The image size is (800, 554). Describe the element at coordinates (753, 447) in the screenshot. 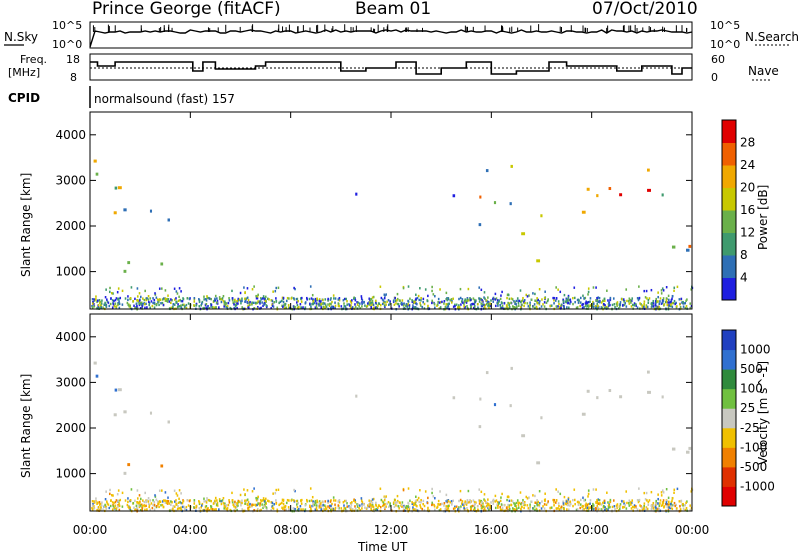

I see `colorbar-tick-label: -100` at that location.